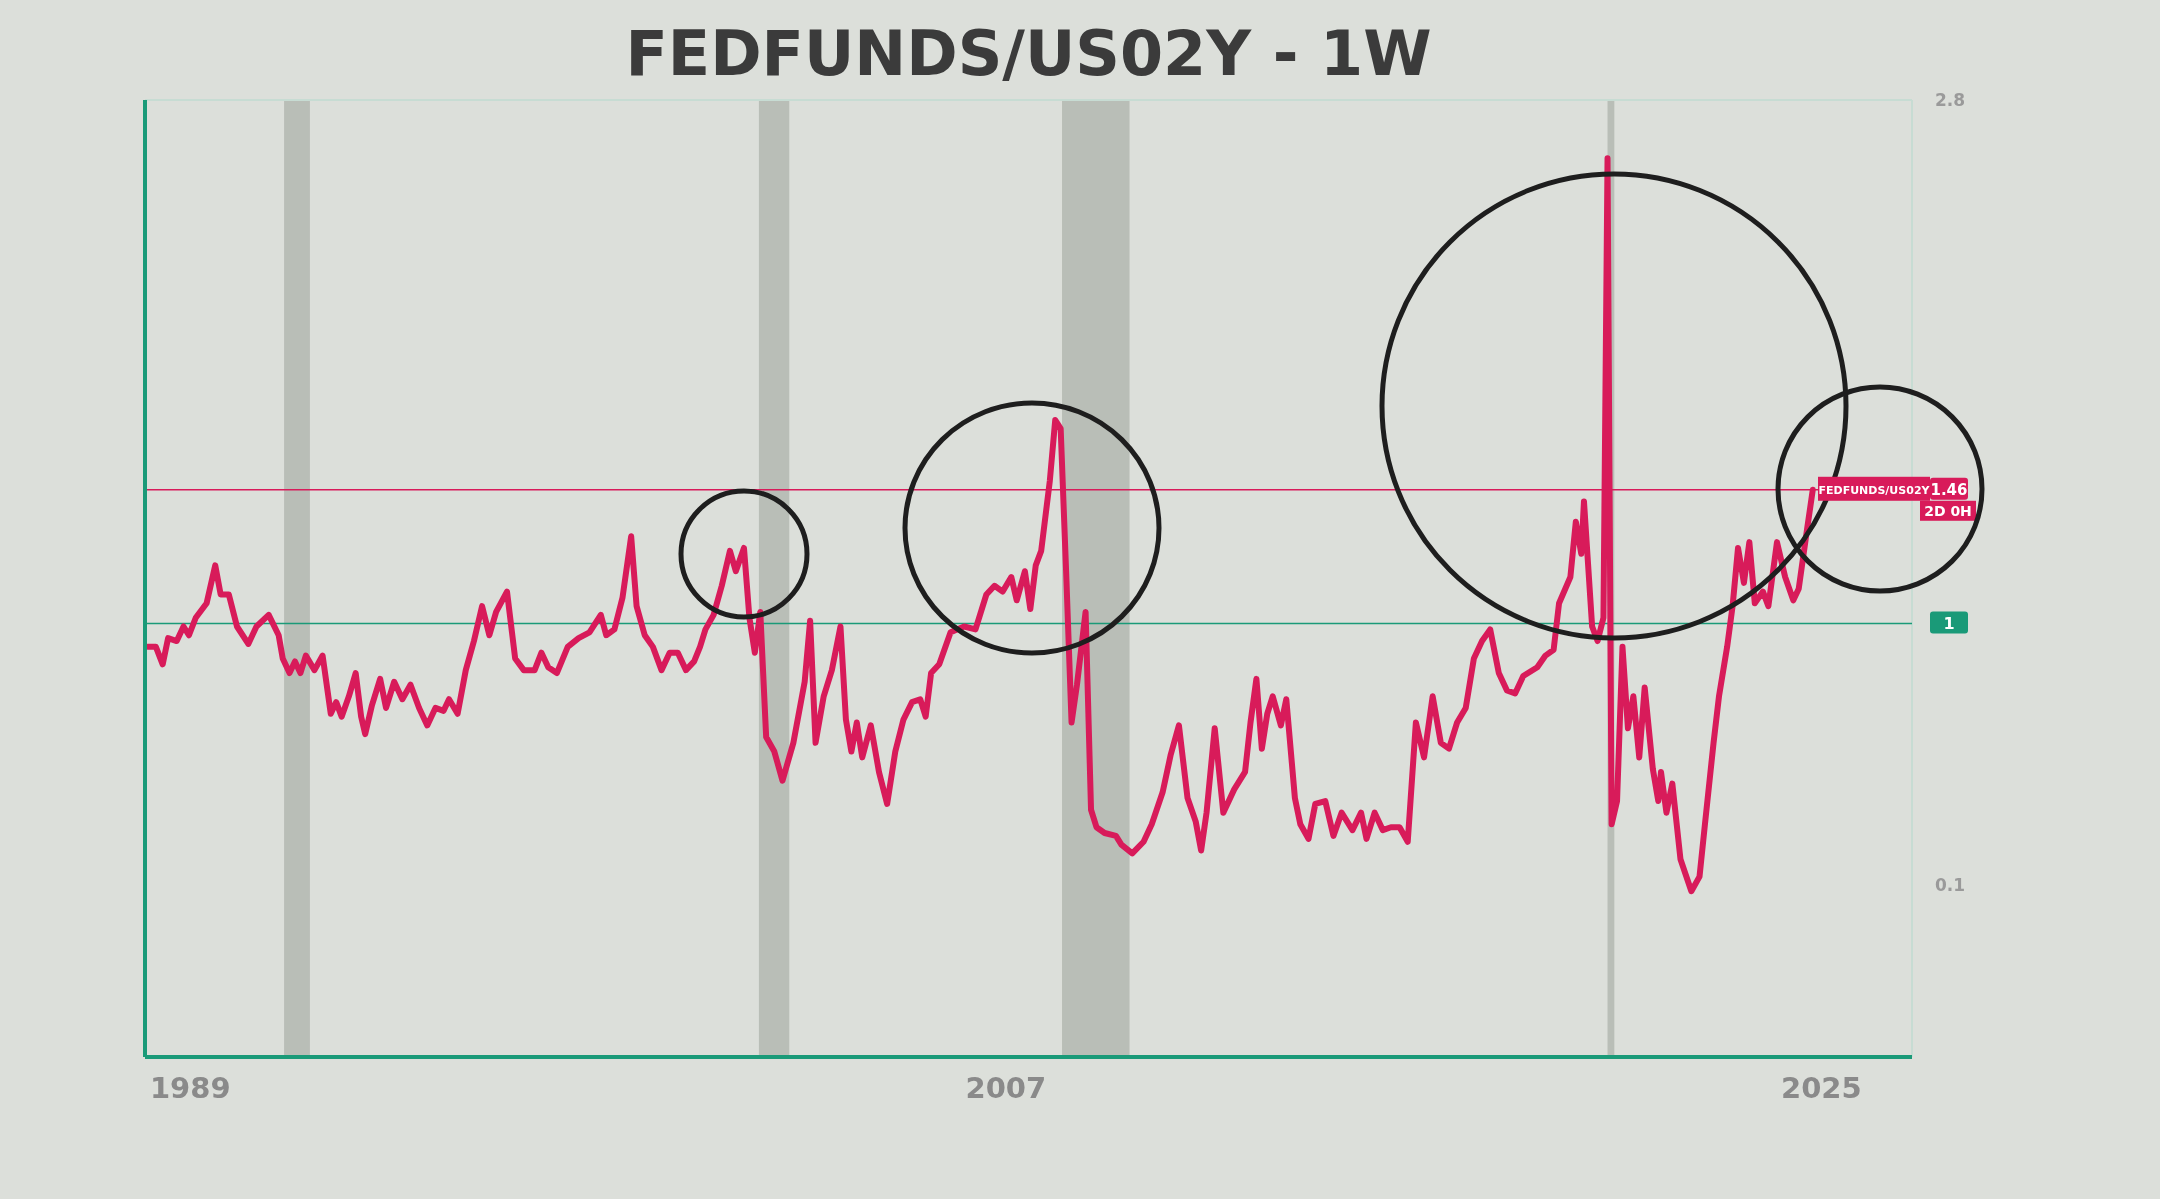  Describe the element at coordinates (1949, 489) in the screenshot. I see `ref-line-label: 1.46` at that location.